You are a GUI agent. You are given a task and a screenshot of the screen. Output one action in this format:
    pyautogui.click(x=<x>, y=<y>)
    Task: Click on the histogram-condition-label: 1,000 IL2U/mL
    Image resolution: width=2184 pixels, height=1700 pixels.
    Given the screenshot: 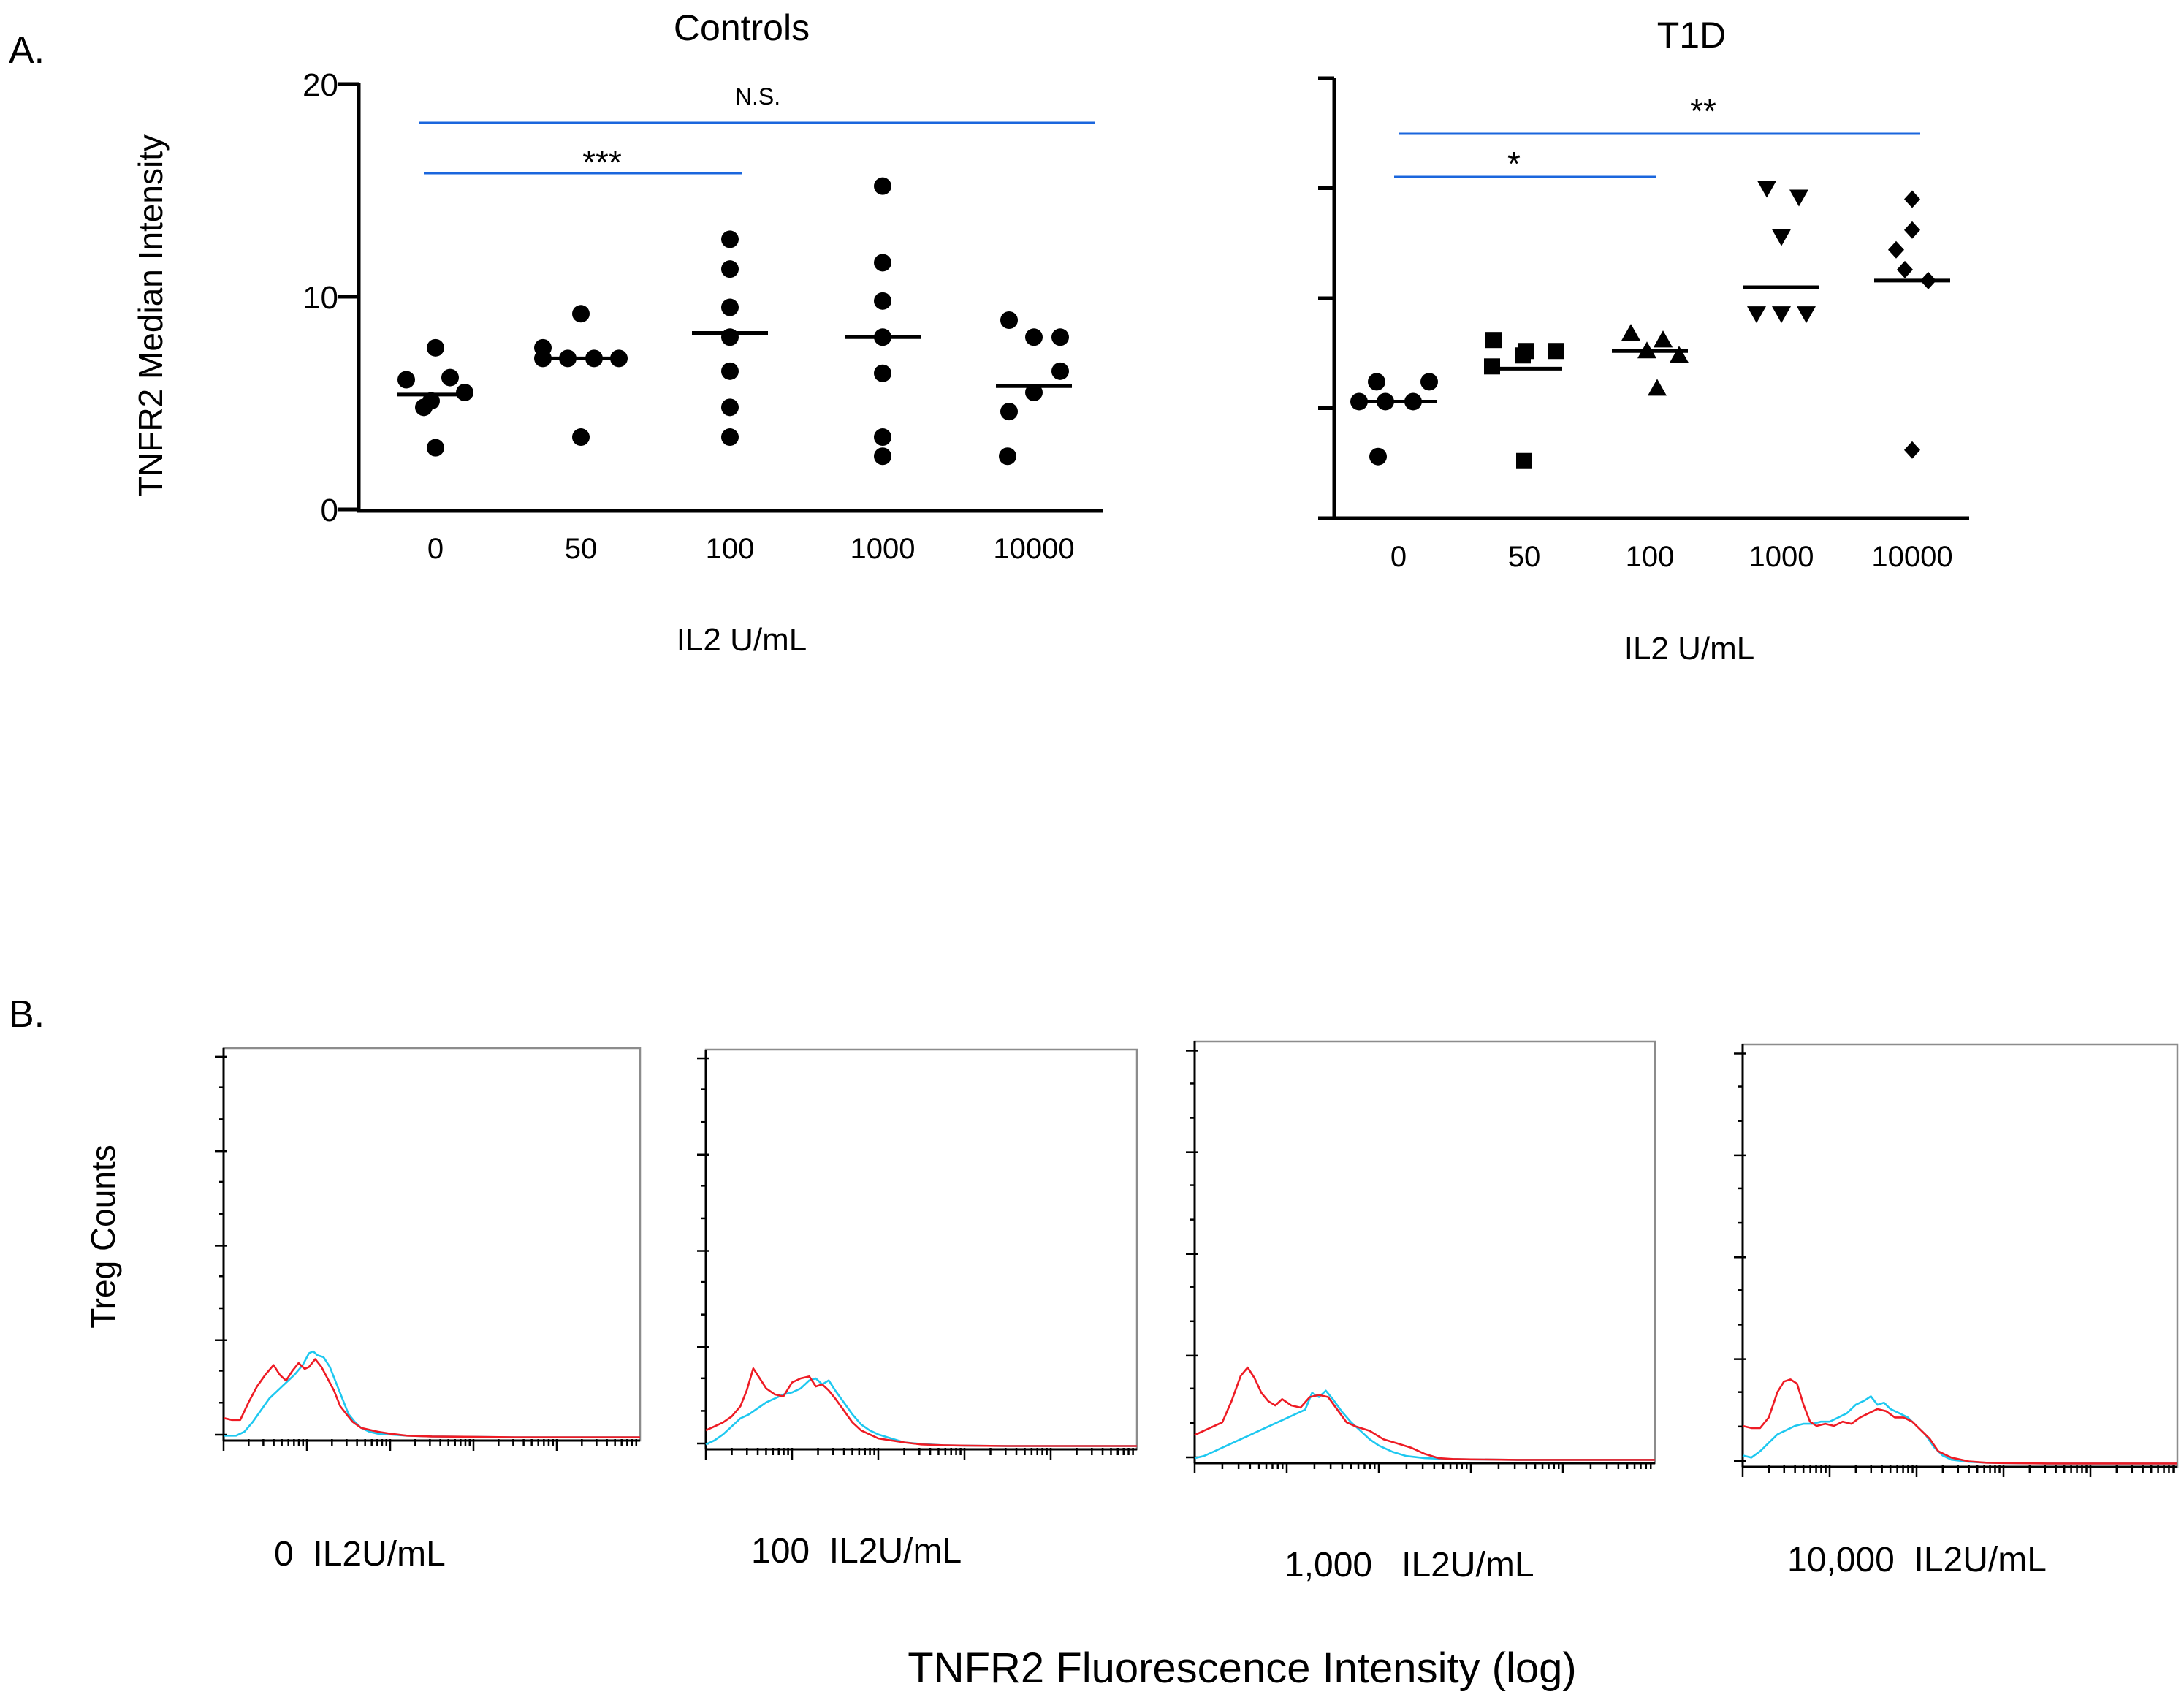 What is the action you would take?
    pyautogui.click(x=1409, y=1565)
    